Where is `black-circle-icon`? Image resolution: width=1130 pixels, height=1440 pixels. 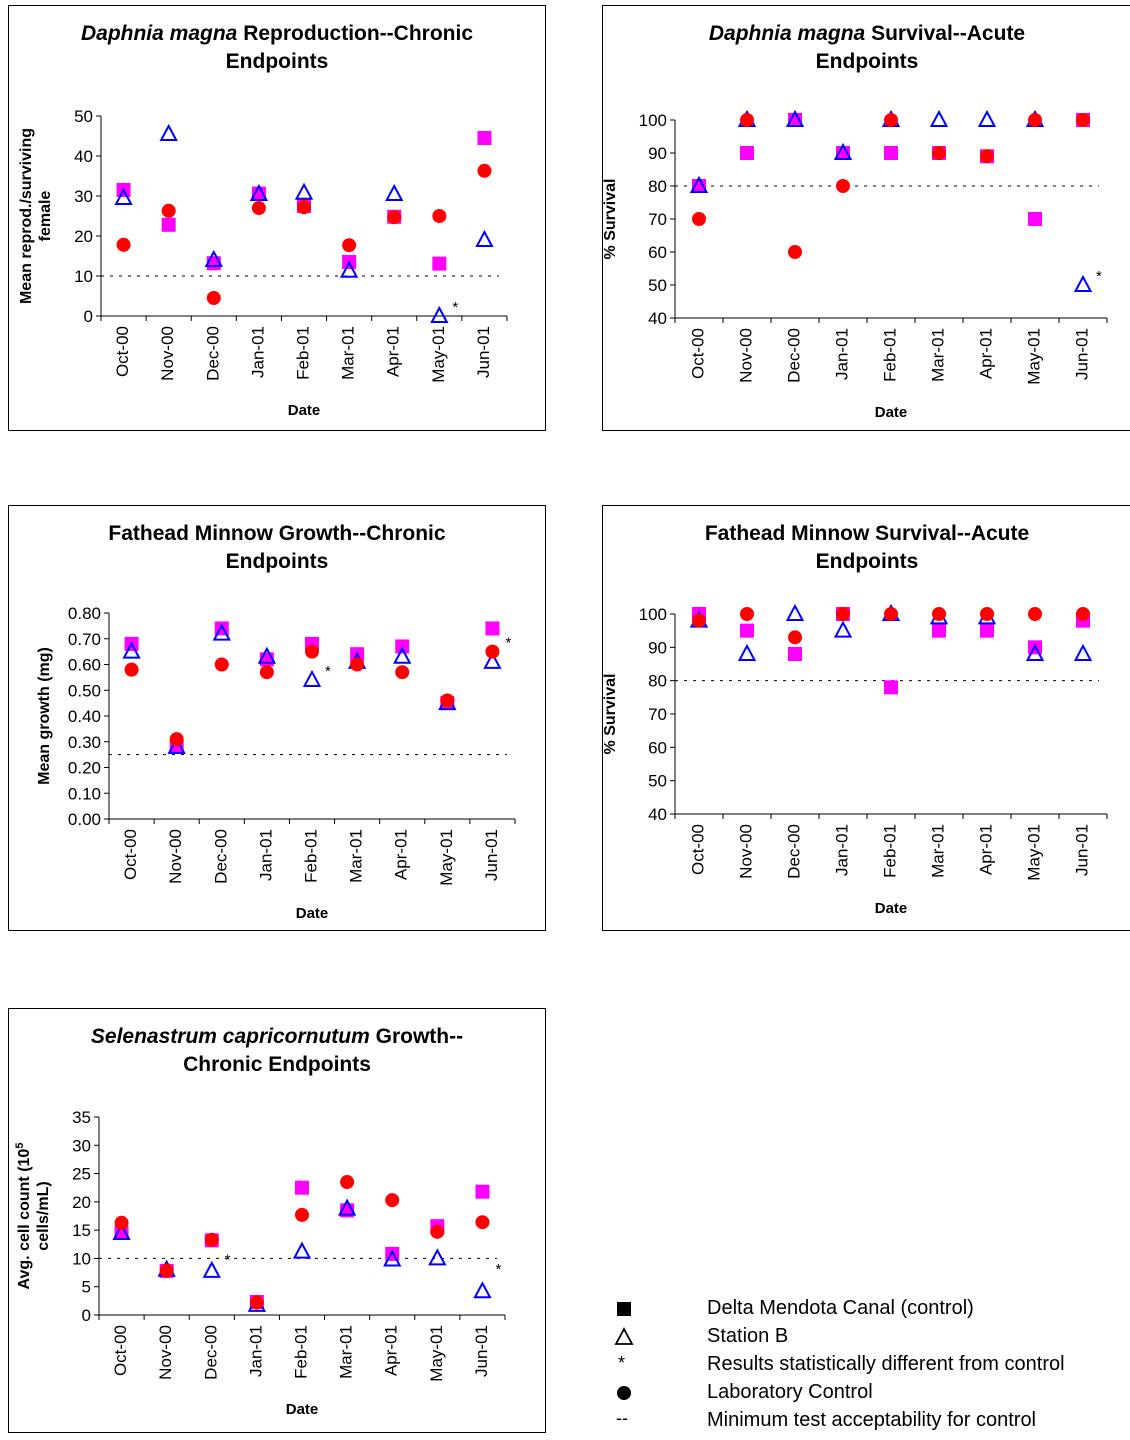
black-circle-icon is located at coordinates (624, 1393).